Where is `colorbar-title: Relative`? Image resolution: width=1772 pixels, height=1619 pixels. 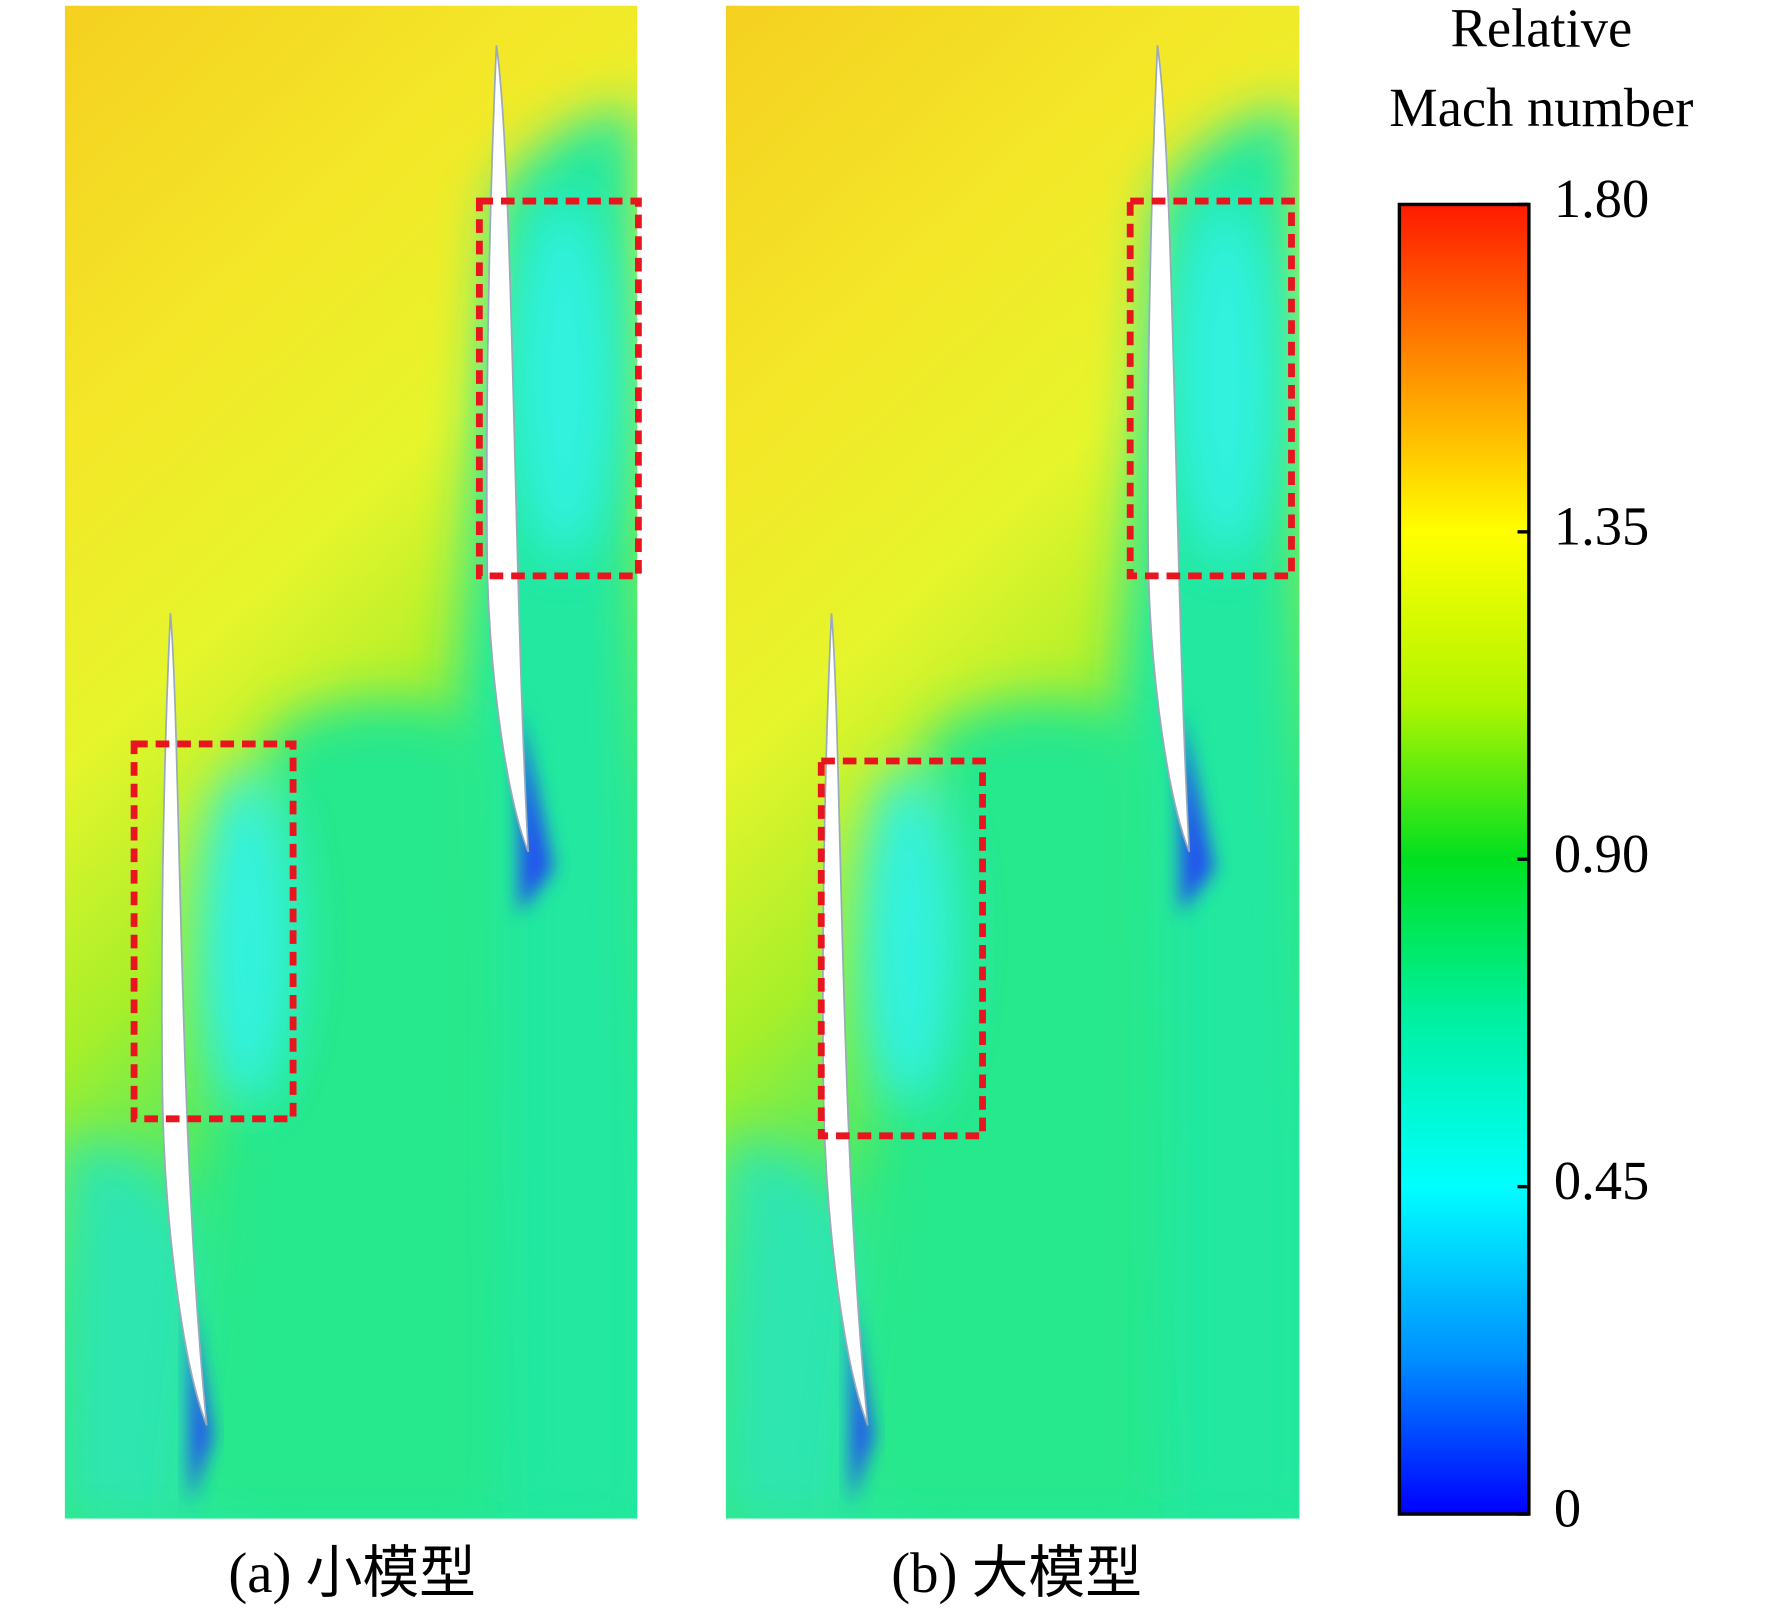 colorbar-title: Relative is located at coordinates (1542, 29).